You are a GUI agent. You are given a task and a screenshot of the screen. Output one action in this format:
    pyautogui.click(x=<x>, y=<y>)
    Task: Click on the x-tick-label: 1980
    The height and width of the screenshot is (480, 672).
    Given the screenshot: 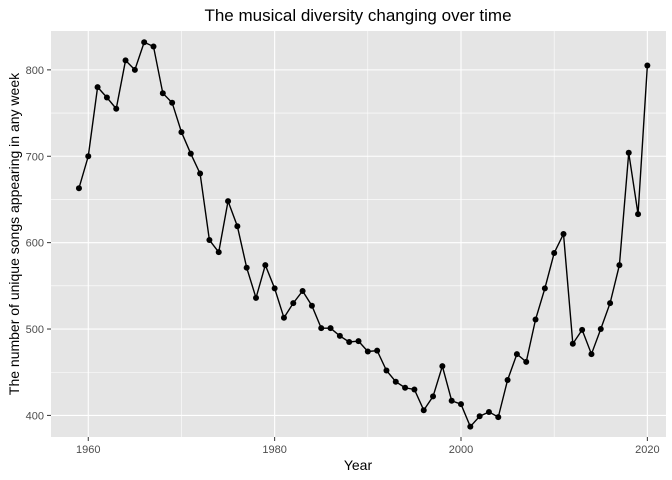 What is the action you would take?
    pyautogui.click(x=274, y=450)
    